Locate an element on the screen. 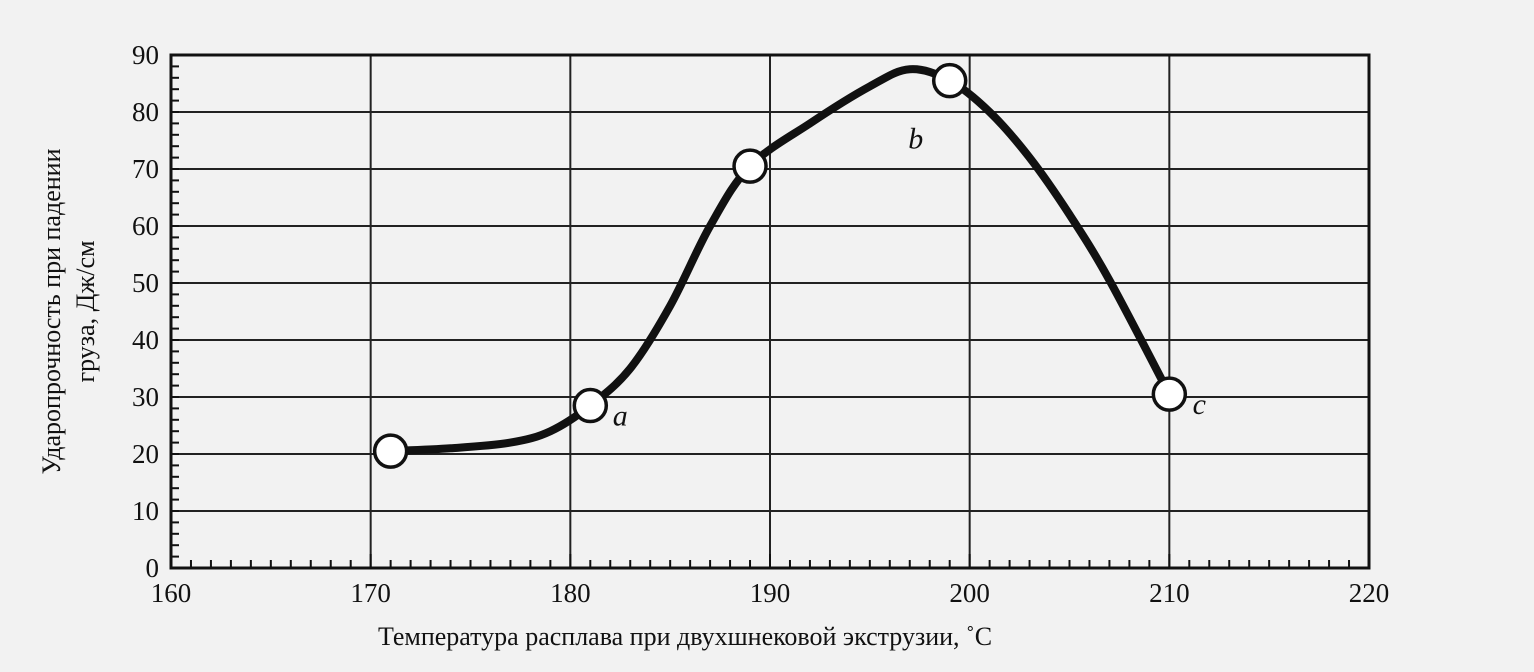  y-tick-label: 20 is located at coordinates (145, 454).